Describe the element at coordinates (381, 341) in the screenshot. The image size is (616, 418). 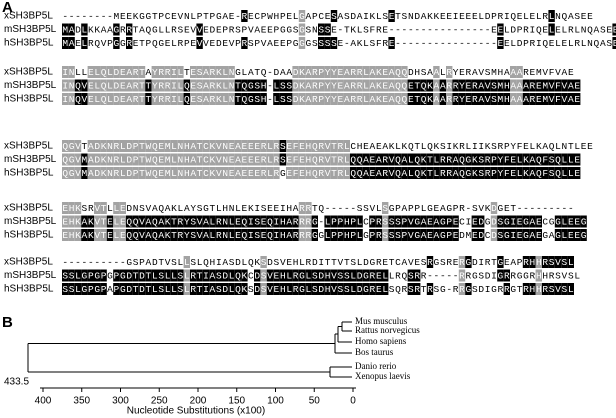
I see `leaf-label: Homo sapiens` at that location.